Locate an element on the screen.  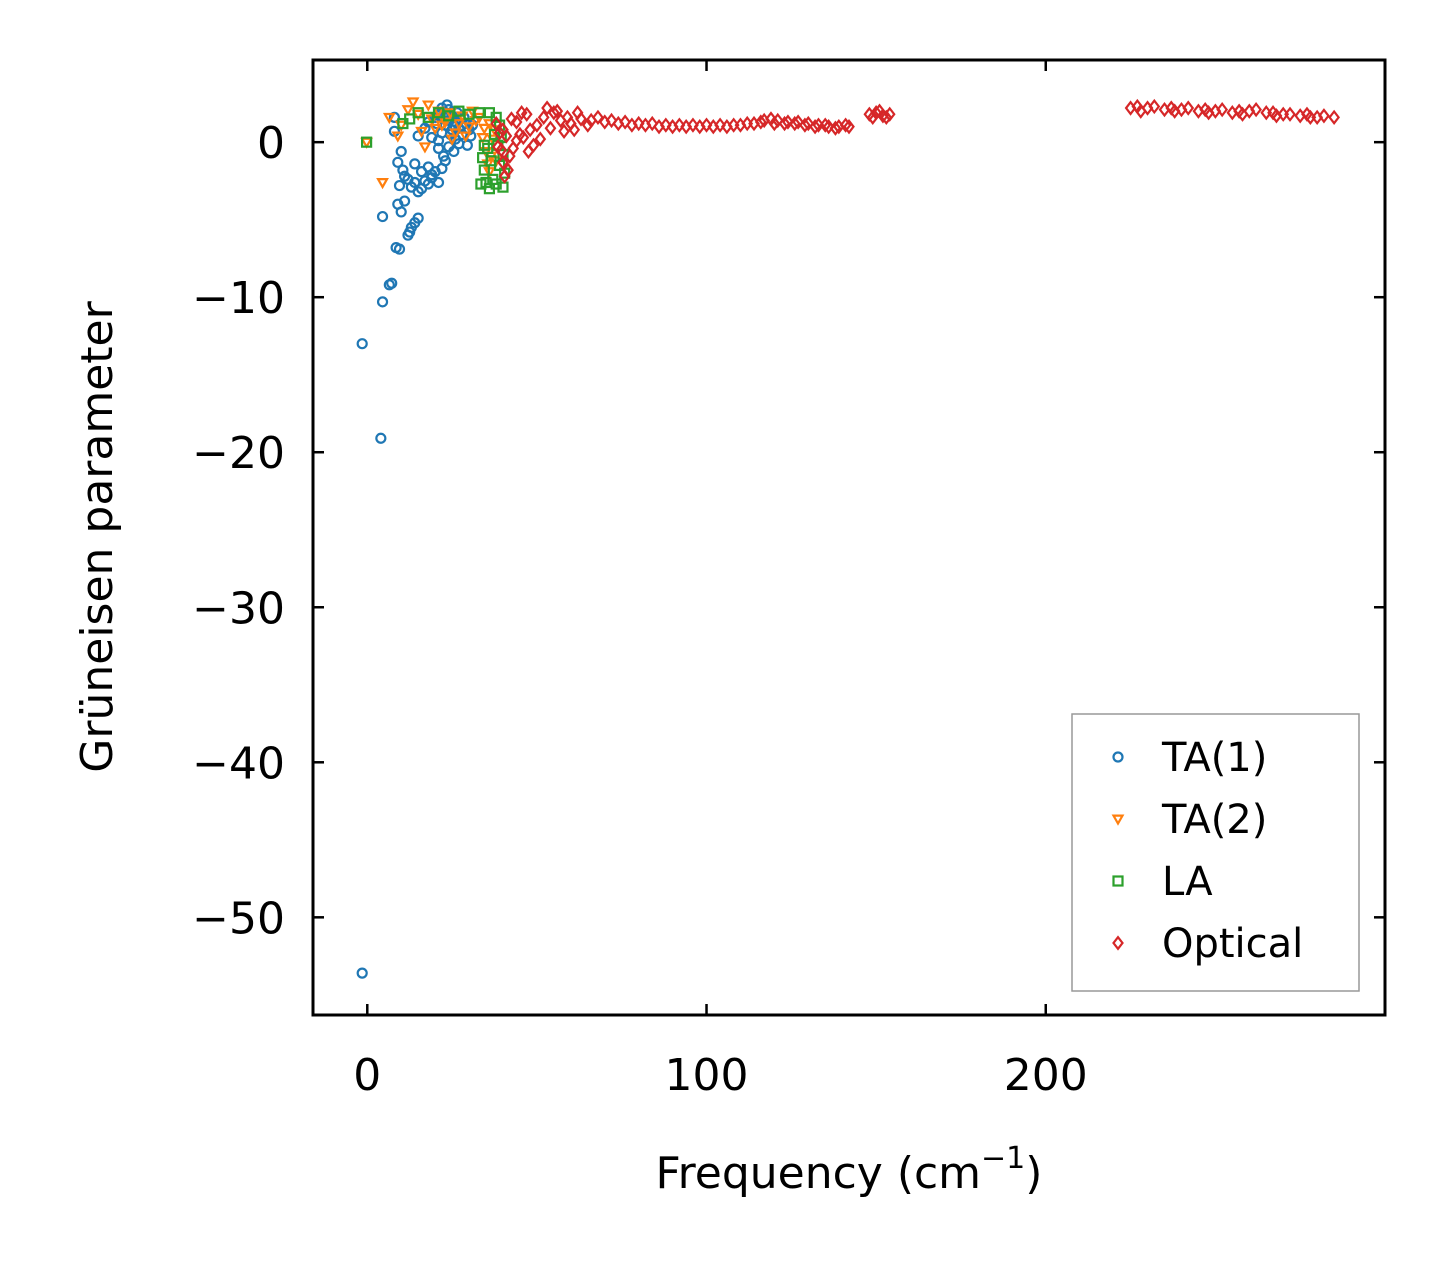
legend: TA(1) TA(2) LA Optical is located at coordinates (1215, 852).